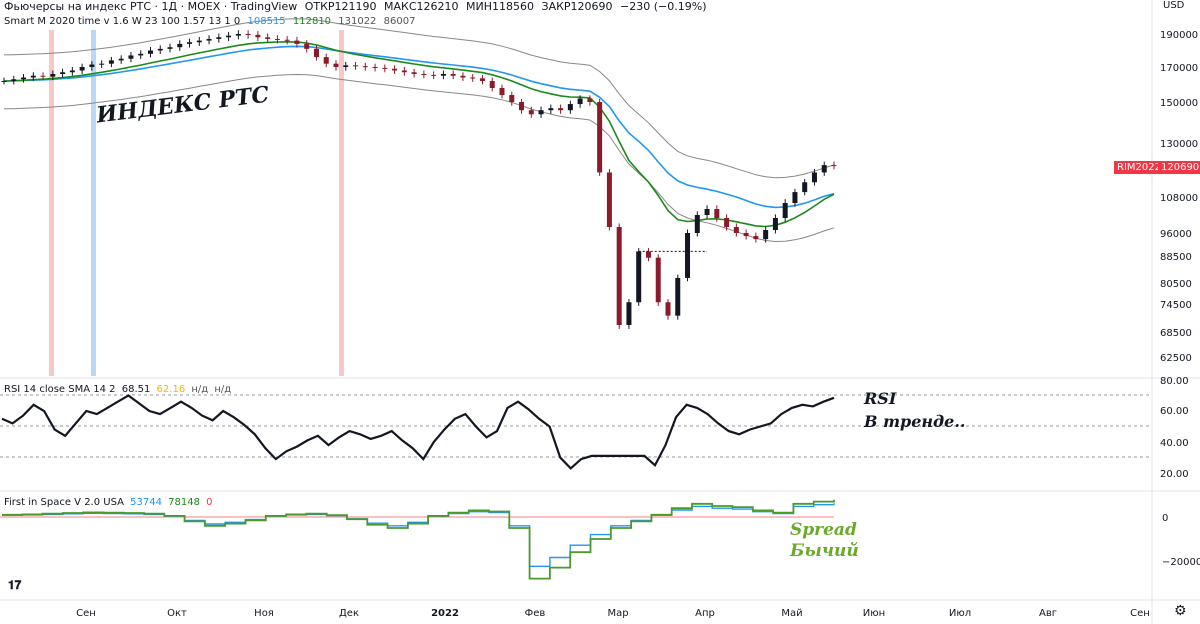  What do you see at coordinates (1174, 474) in the screenshot?
I see `rsi-tick-label: 20.00` at bounding box center [1174, 474].